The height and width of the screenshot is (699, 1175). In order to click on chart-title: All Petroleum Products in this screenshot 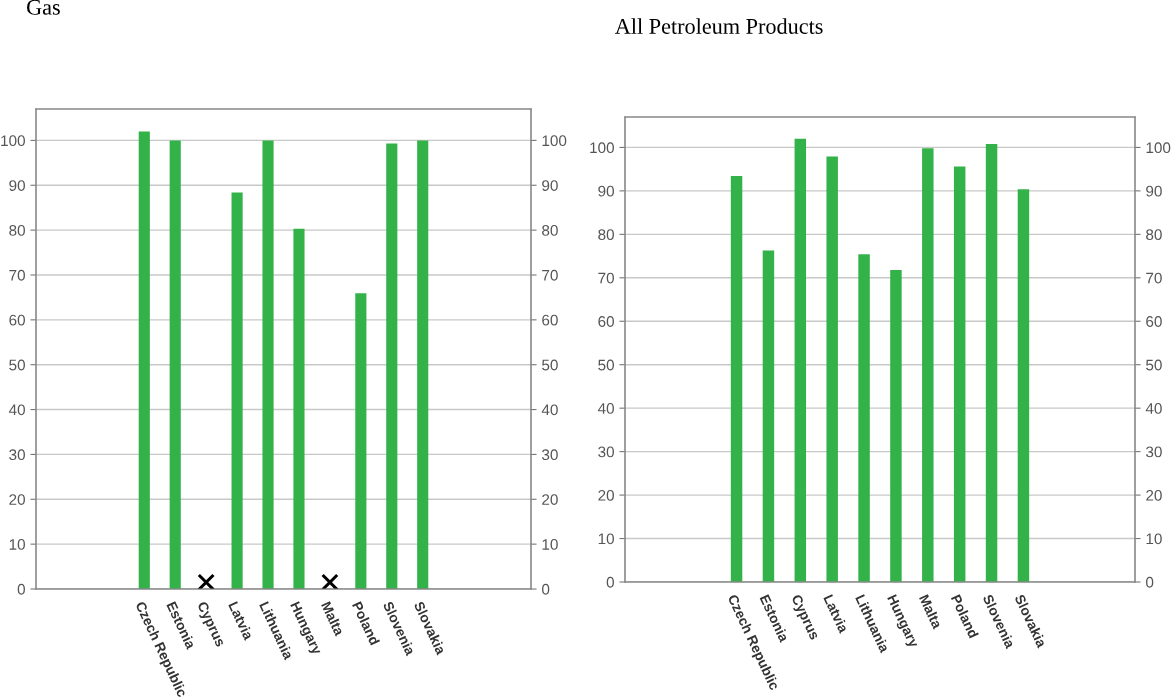, I will do `click(719, 26)`.